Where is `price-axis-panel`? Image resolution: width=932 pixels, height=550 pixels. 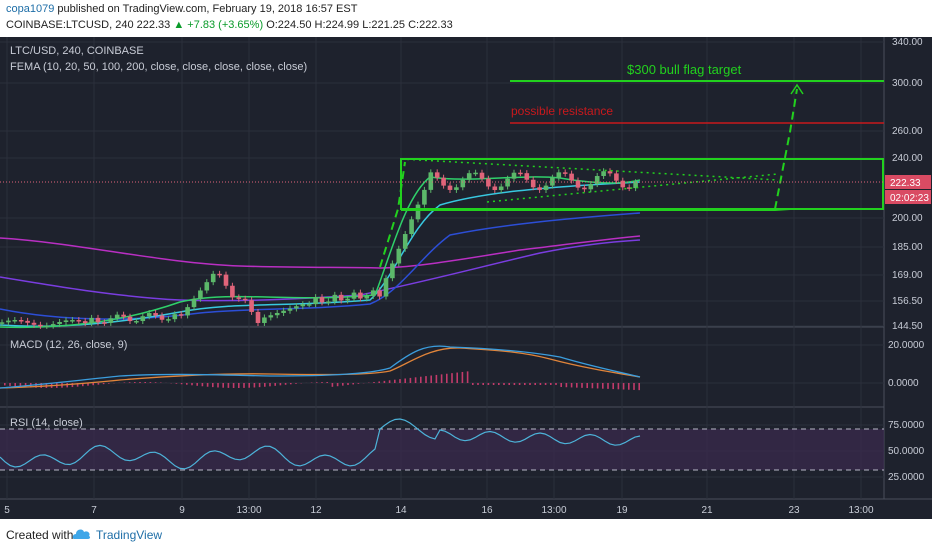
price-axis-panel is located at coordinates (908, 278).